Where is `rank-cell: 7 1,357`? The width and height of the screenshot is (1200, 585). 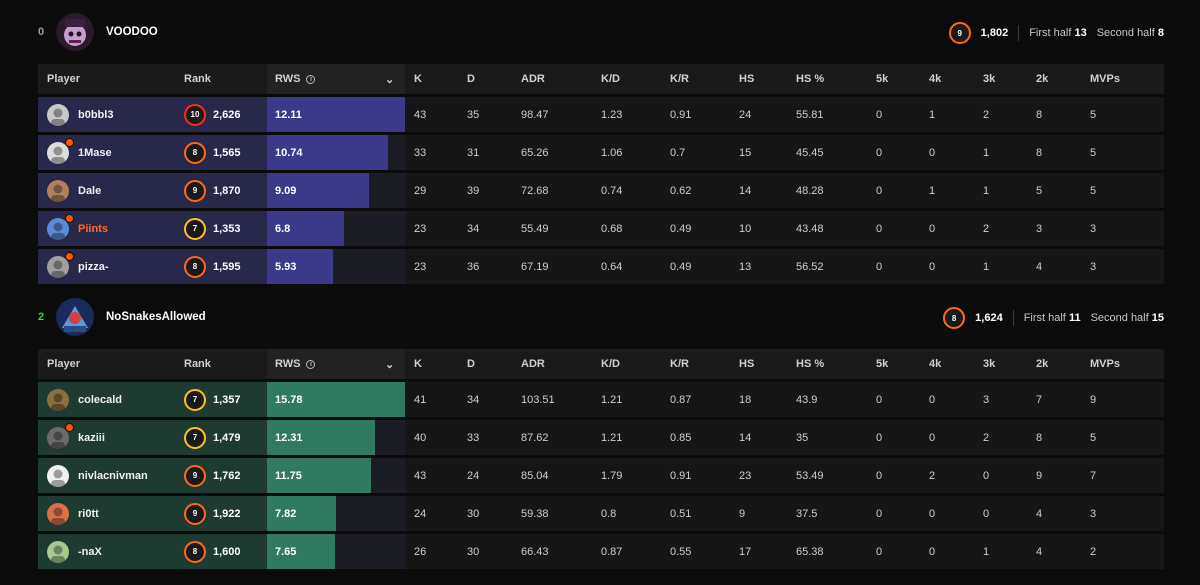
rank-cell: 7 1,357 is located at coordinates (212, 399).